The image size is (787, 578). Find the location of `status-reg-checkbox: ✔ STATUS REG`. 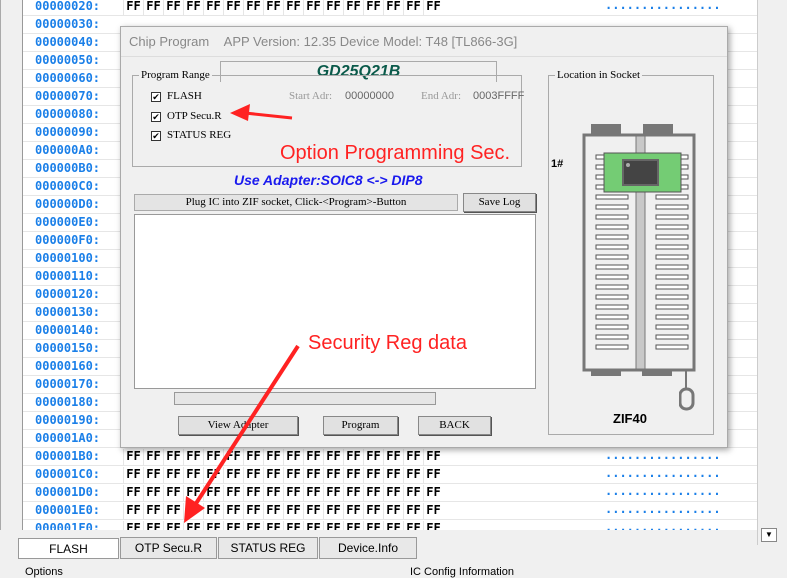

status-reg-checkbox: ✔ STATUS REG is located at coordinates (191, 135).